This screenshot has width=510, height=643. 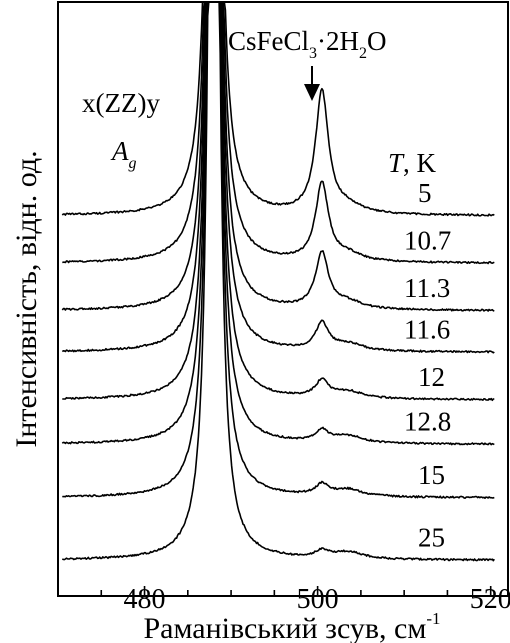 I want to click on temperature-value-label: 12, so click(x=431, y=377).